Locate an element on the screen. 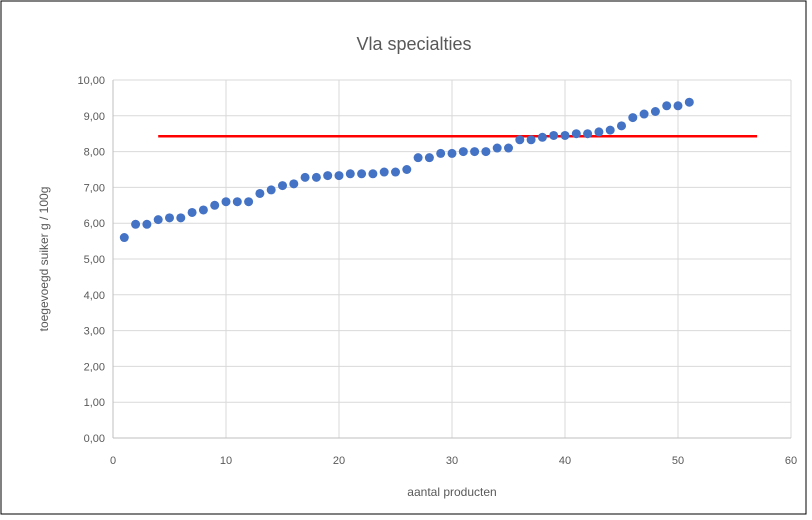 The width and height of the screenshot is (812, 520). x-tick-label: 10 is located at coordinates (226, 461).